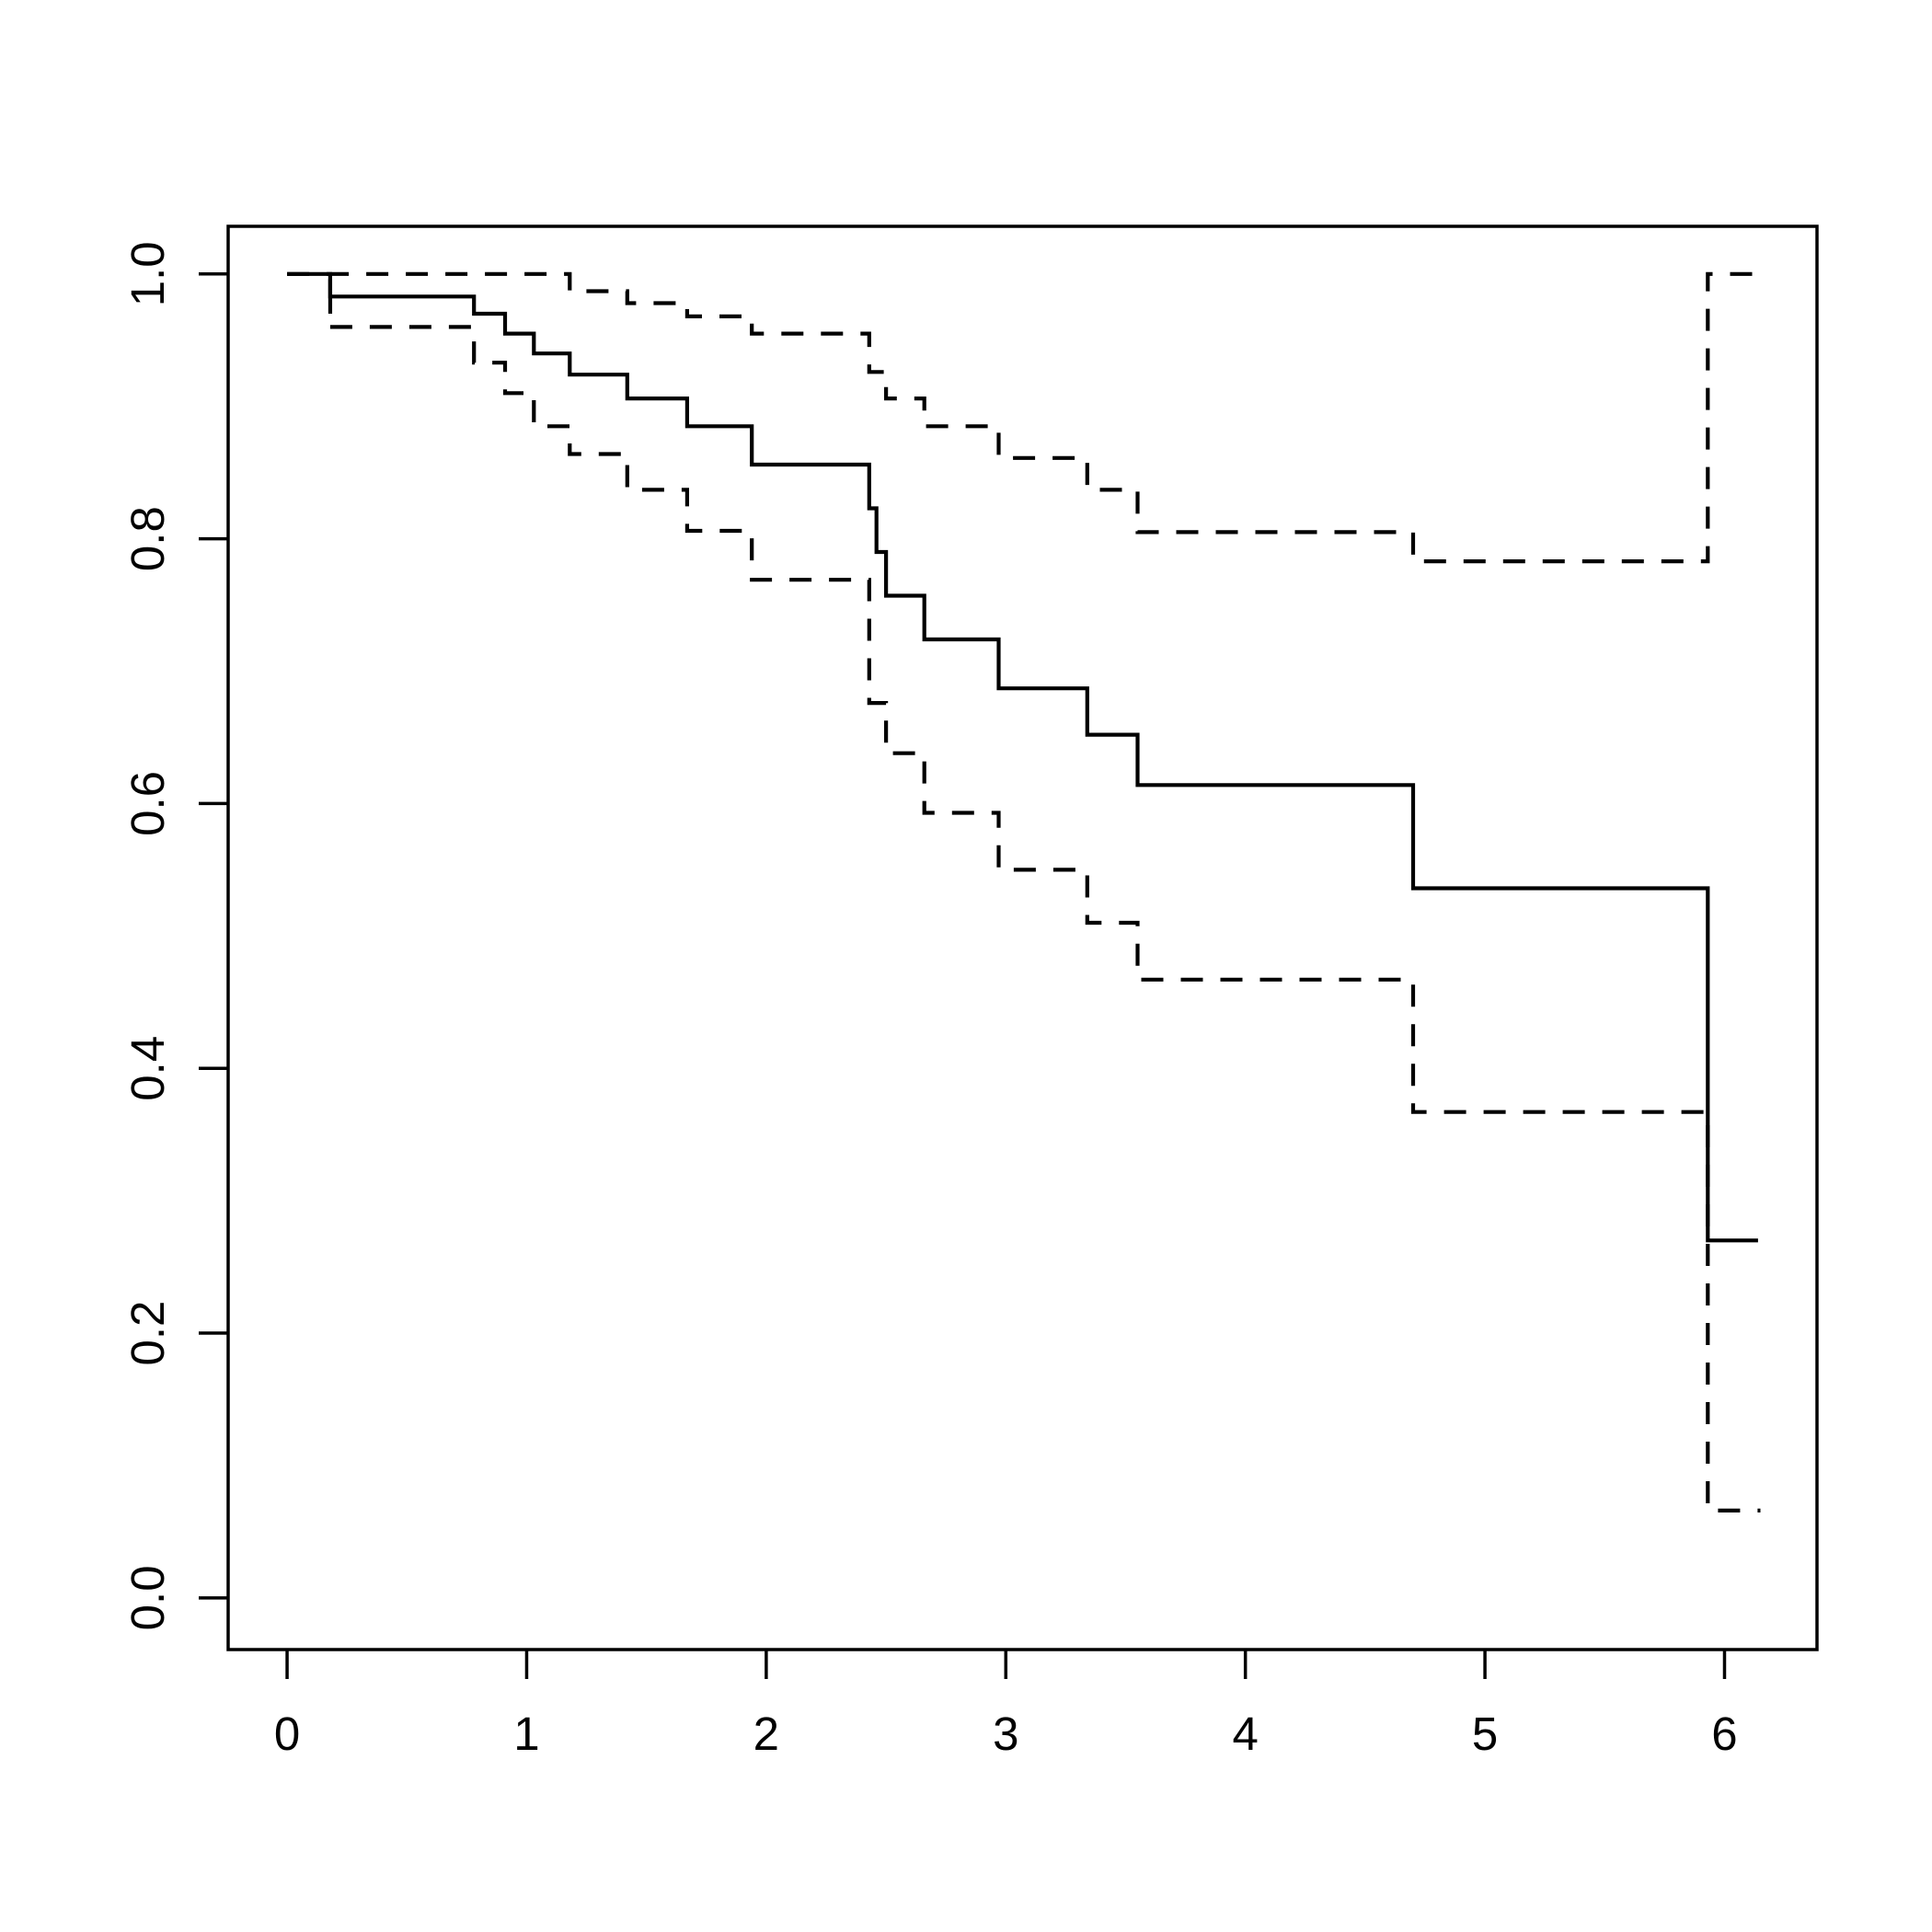  What do you see at coordinates (174, 935) in the screenshot?
I see `y-axis: 0.0 0.2 0.4 0.6 0.8 1.0` at bounding box center [174, 935].